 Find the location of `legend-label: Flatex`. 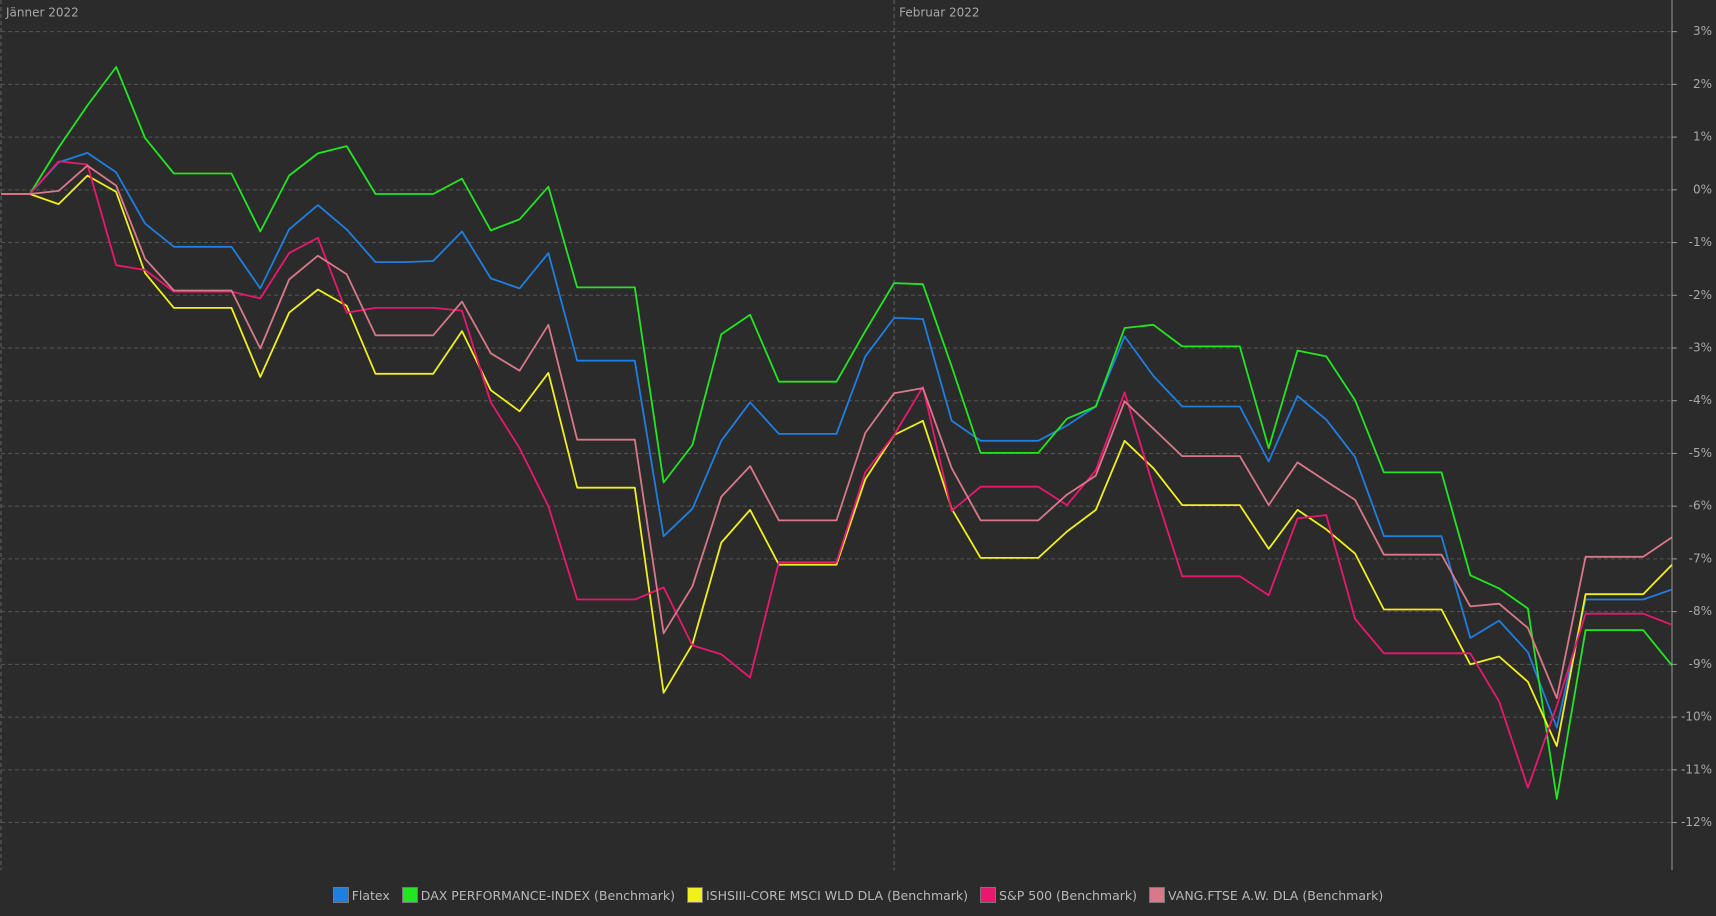

legend-label: Flatex is located at coordinates (370, 895).